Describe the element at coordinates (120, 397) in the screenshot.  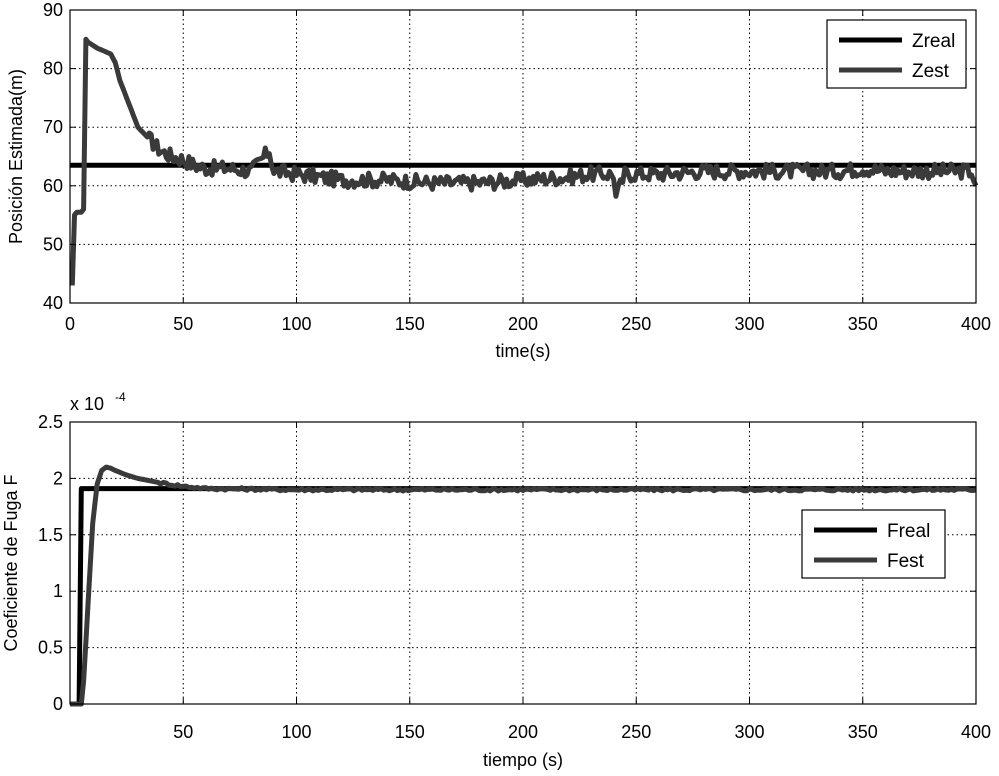
I see `y-scale-exponent: -4` at that location.